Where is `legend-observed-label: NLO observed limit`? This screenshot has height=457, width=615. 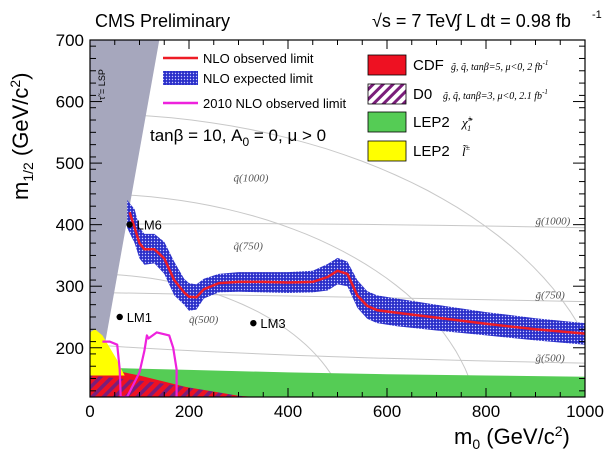 legend-observed-label: NLO observed limit is located at coordinates (258, 58).